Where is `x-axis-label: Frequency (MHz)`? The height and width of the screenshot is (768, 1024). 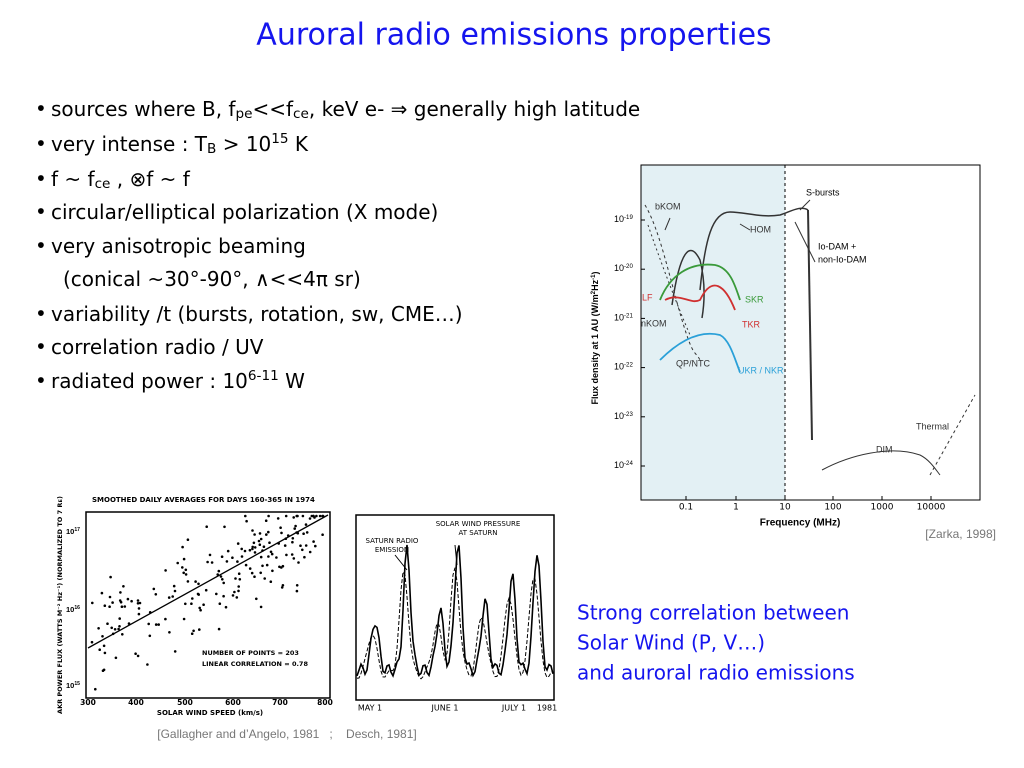 x-axis-label: Frequency (MHz) is located at coordinates (800, 523).